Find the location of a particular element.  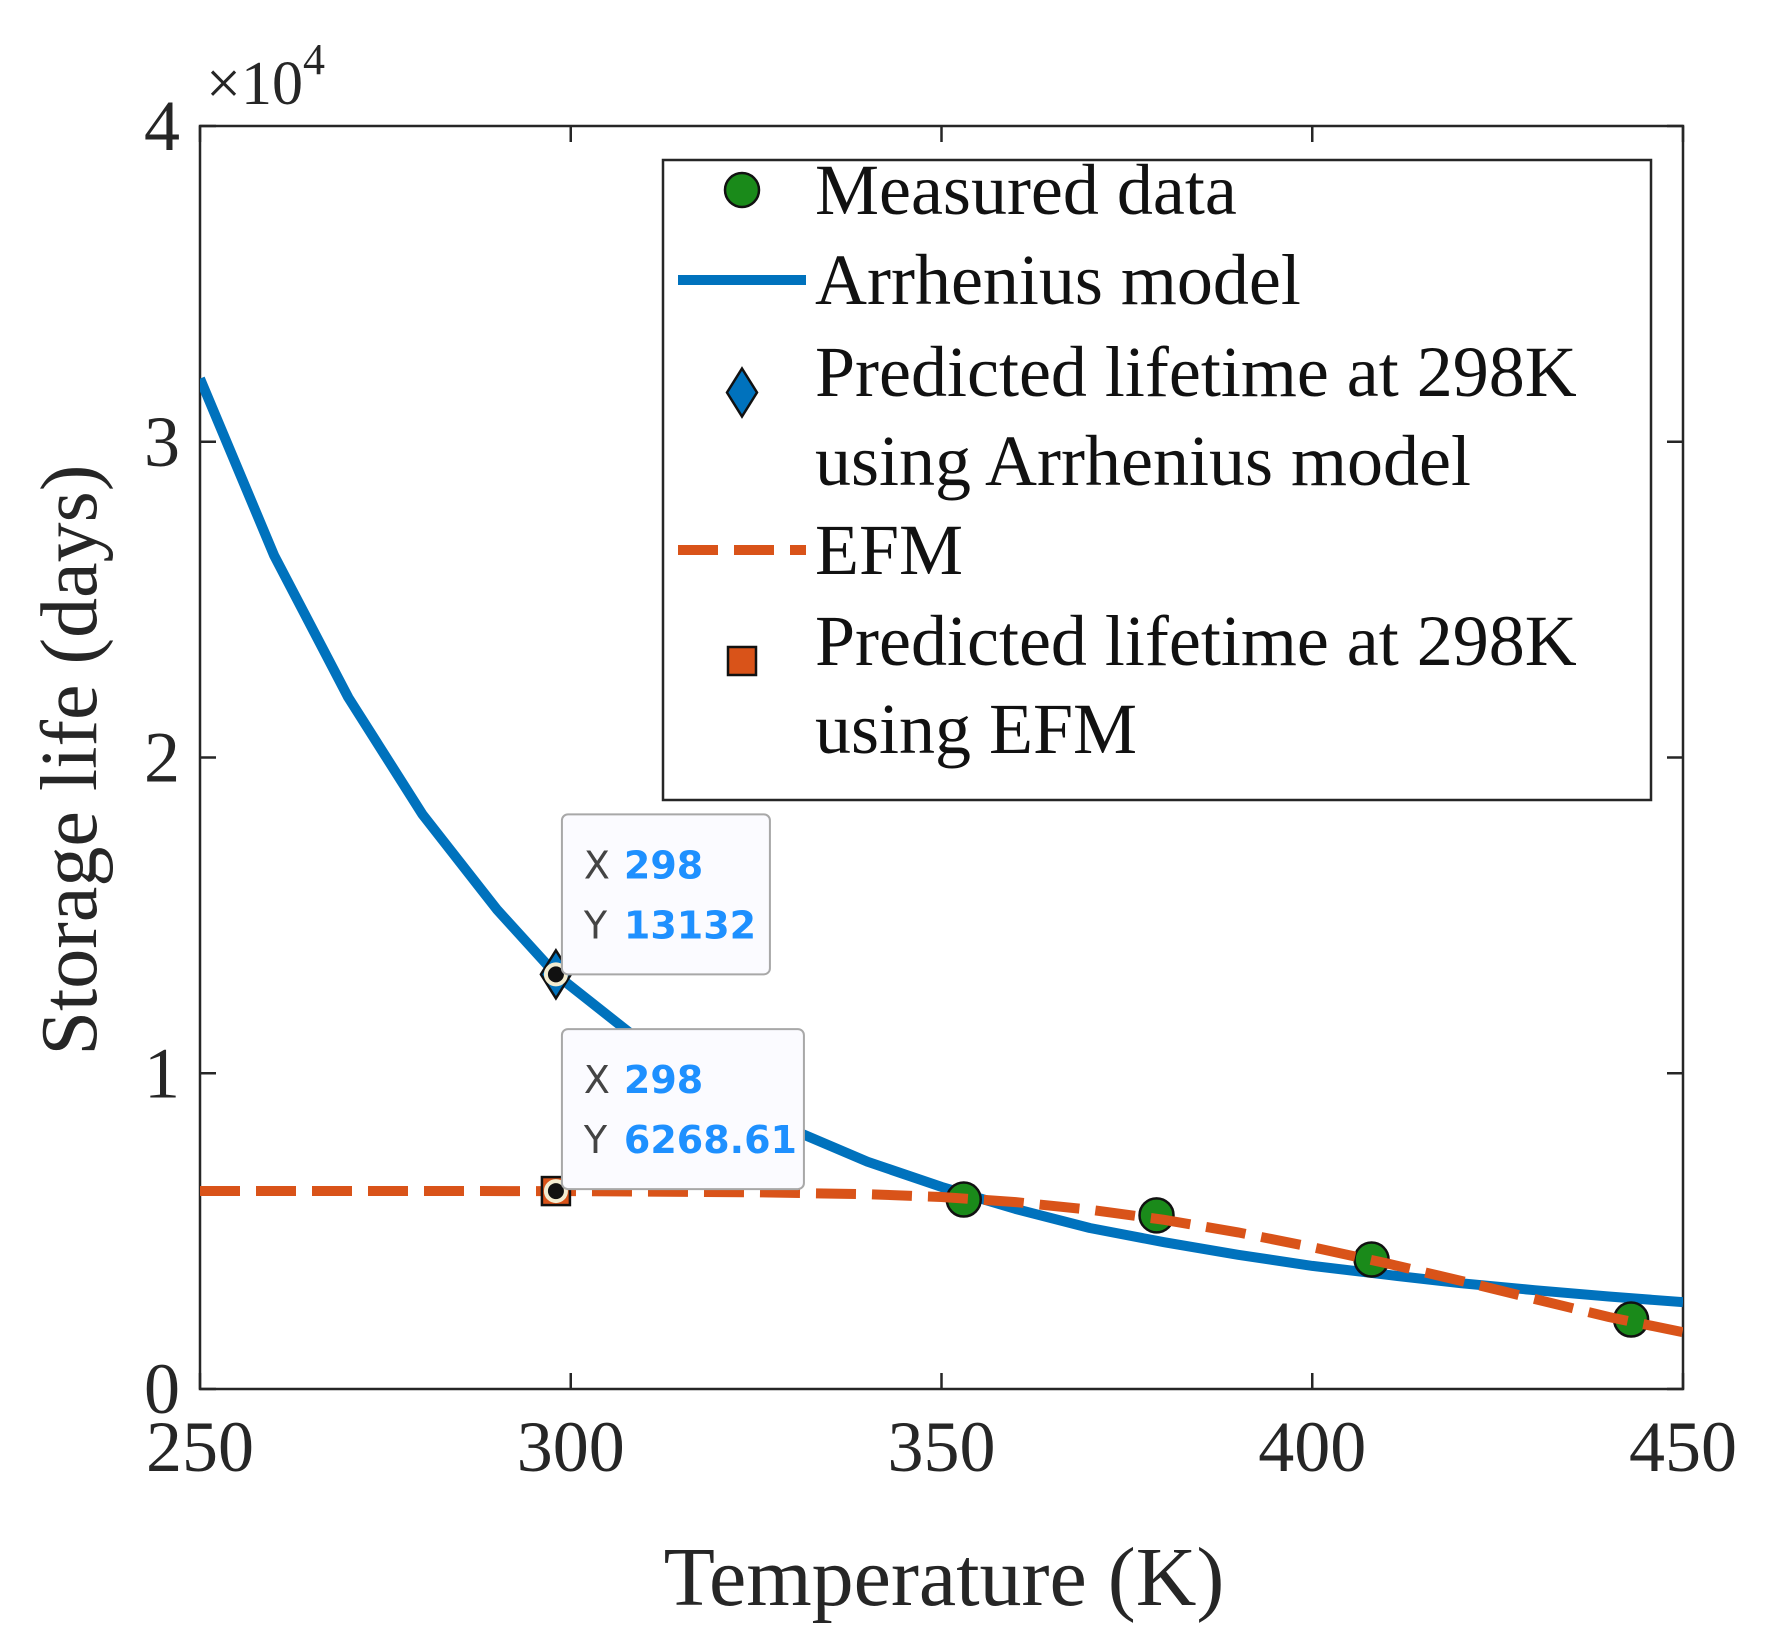

y-tick-label: 1 is located at coordinates (162, 1073).